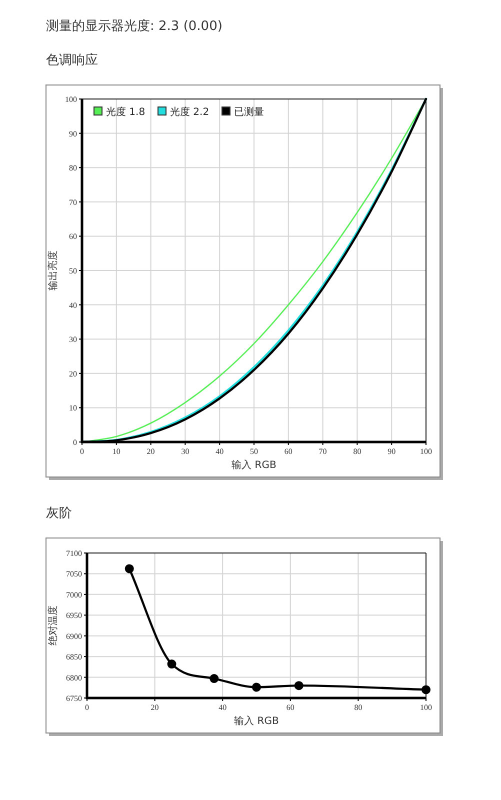 The width and height of the screenshot is (501, 800). Describe the element at coordinates (185, 451) in the screenshot. I see `x-tick-label: 30` at that location.